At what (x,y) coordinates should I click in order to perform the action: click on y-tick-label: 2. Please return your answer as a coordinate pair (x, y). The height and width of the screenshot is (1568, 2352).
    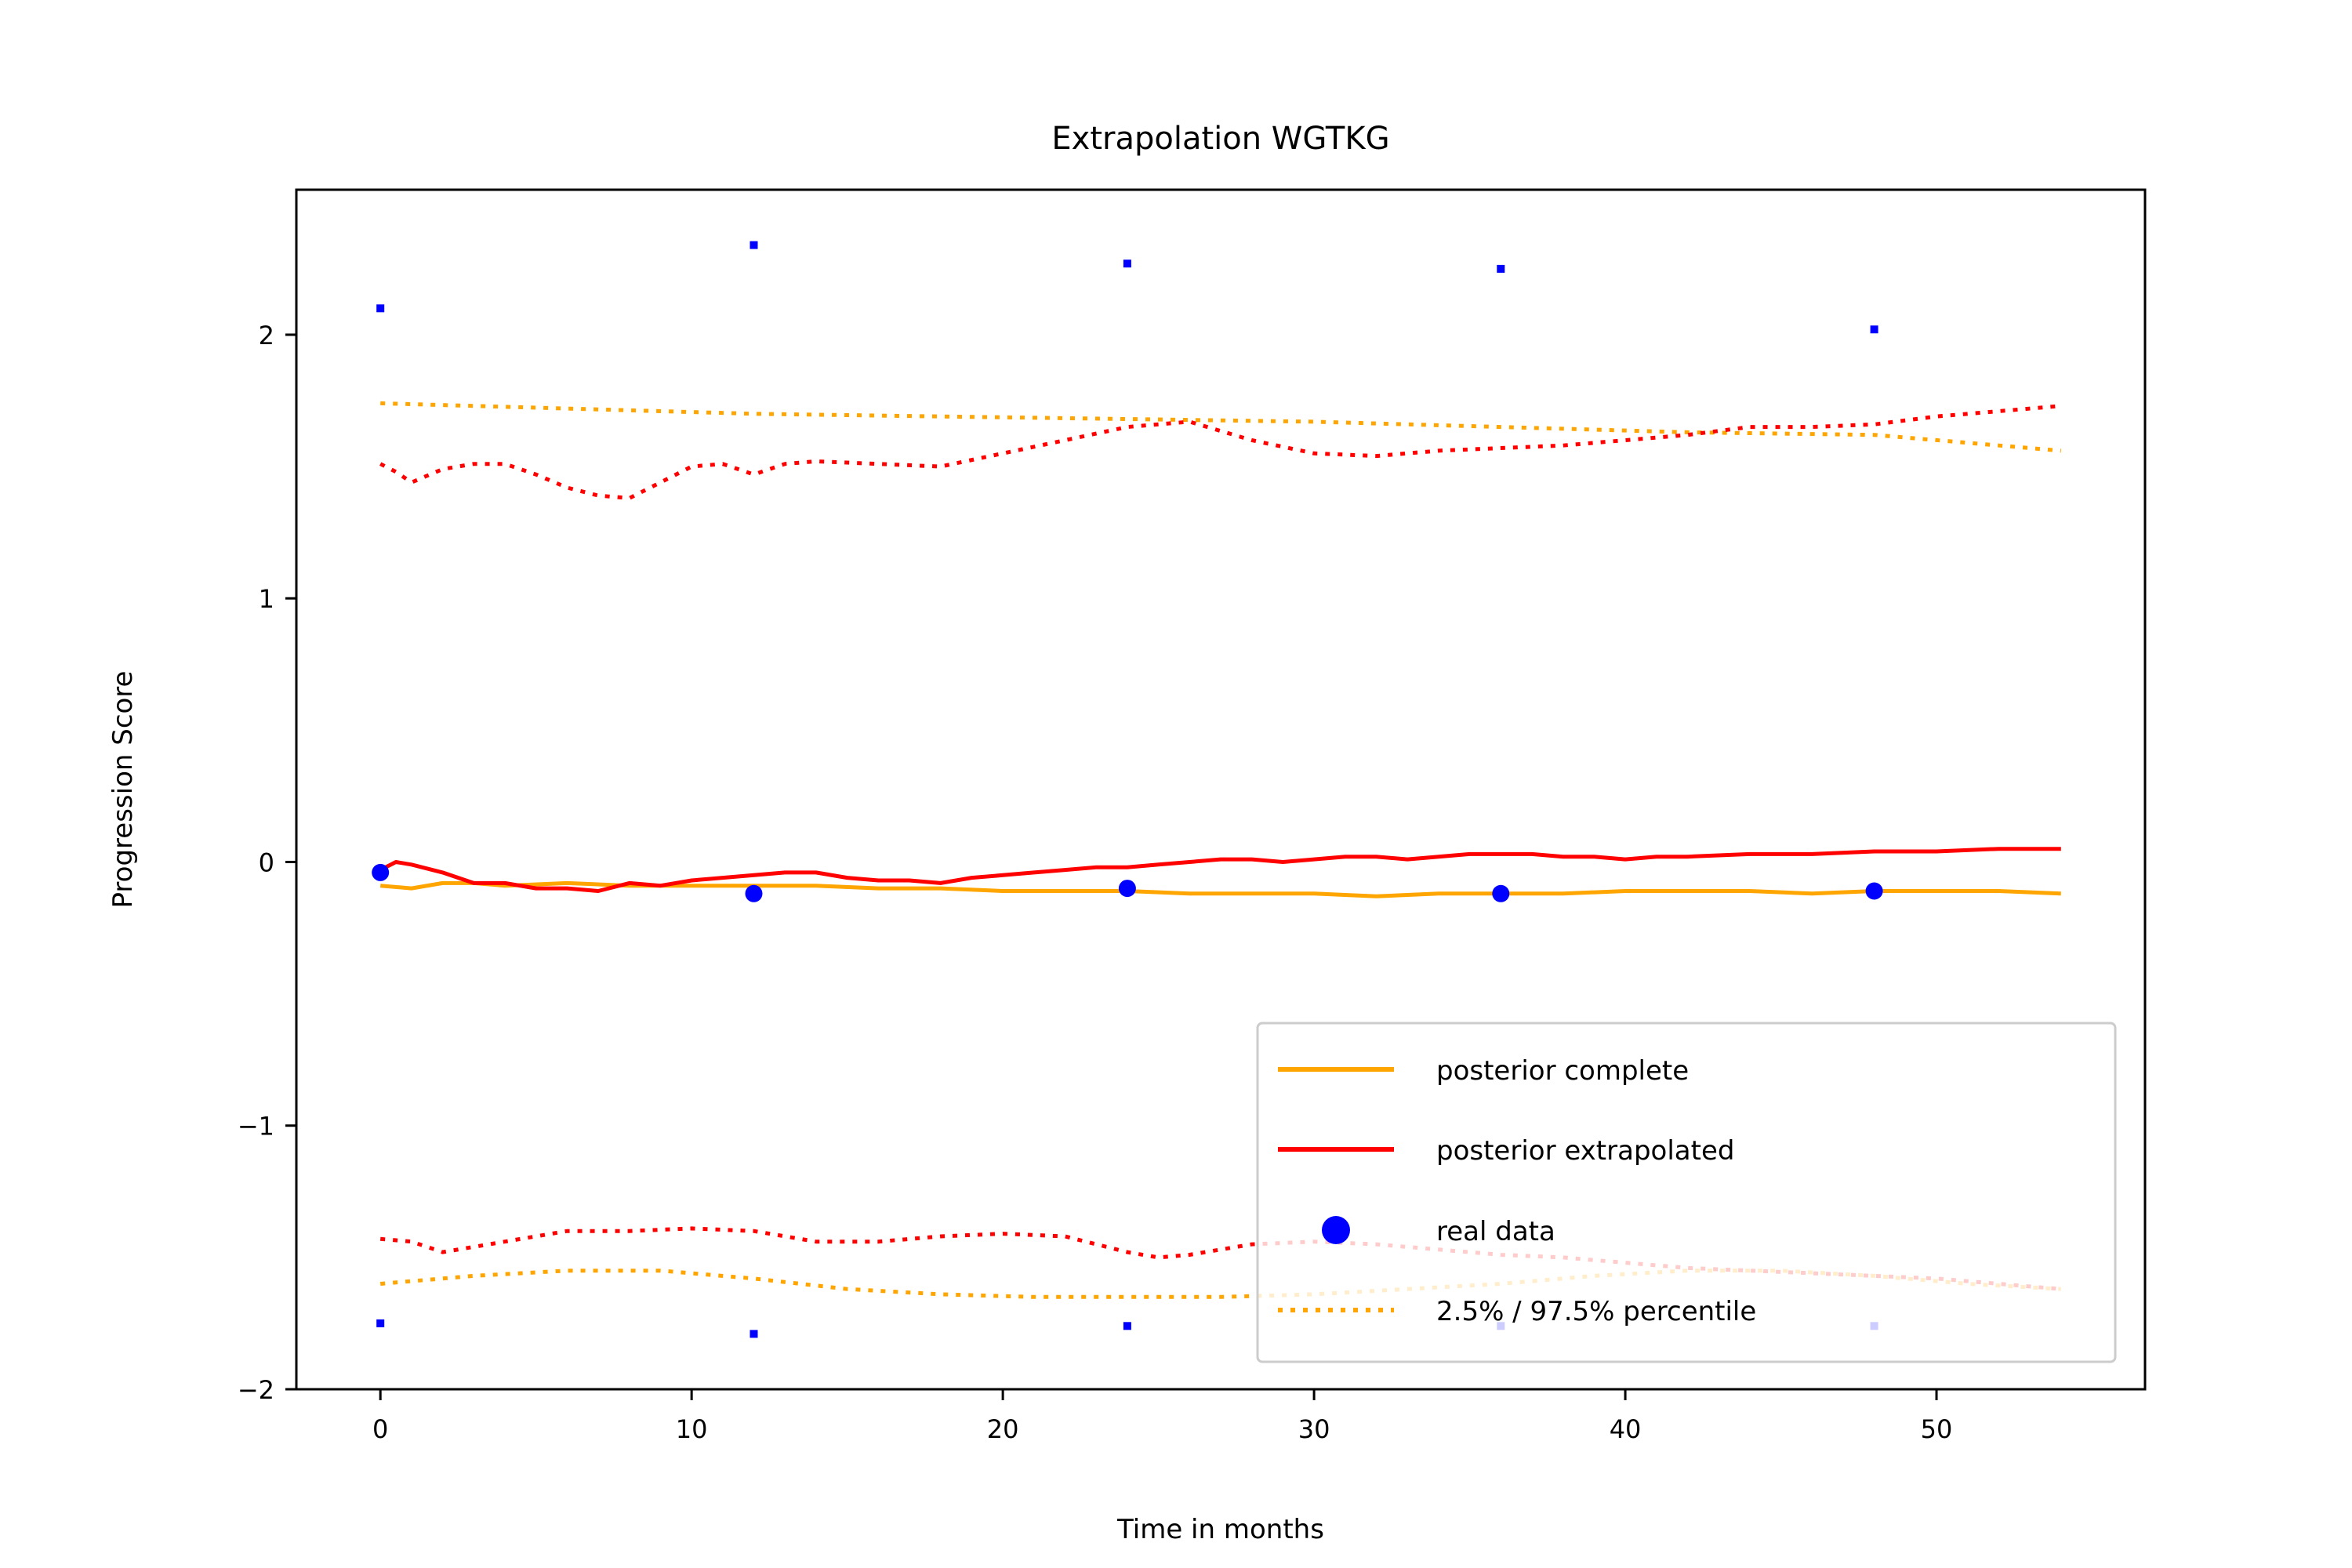
    Looking at the image, I should click on (266, 335).